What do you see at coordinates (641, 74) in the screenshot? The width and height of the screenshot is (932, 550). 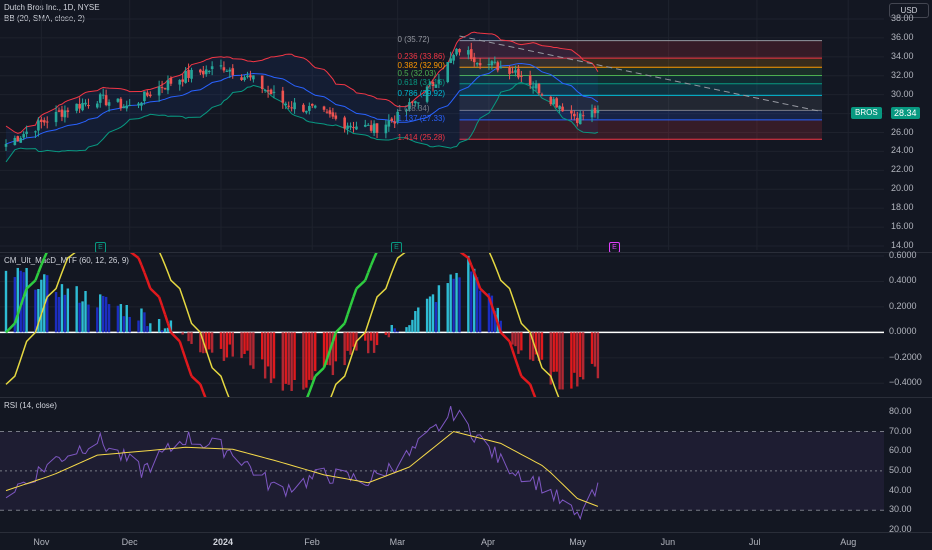 I see `trend-line` at bounding box center [641, 74].